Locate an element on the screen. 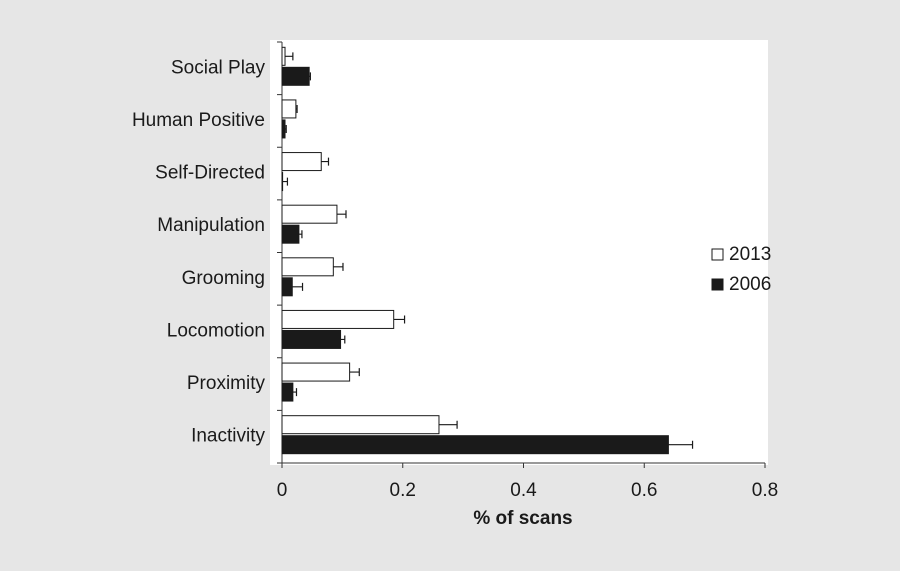  y-tick-label: Locomotion is located at coordinates (216, 330).